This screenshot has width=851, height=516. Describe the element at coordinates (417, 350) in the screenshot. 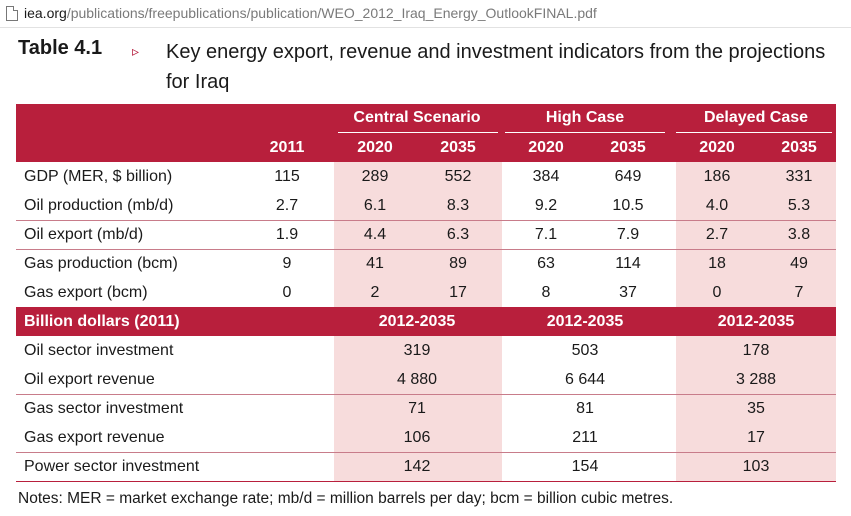

I see `cell-value: 319` at that location.